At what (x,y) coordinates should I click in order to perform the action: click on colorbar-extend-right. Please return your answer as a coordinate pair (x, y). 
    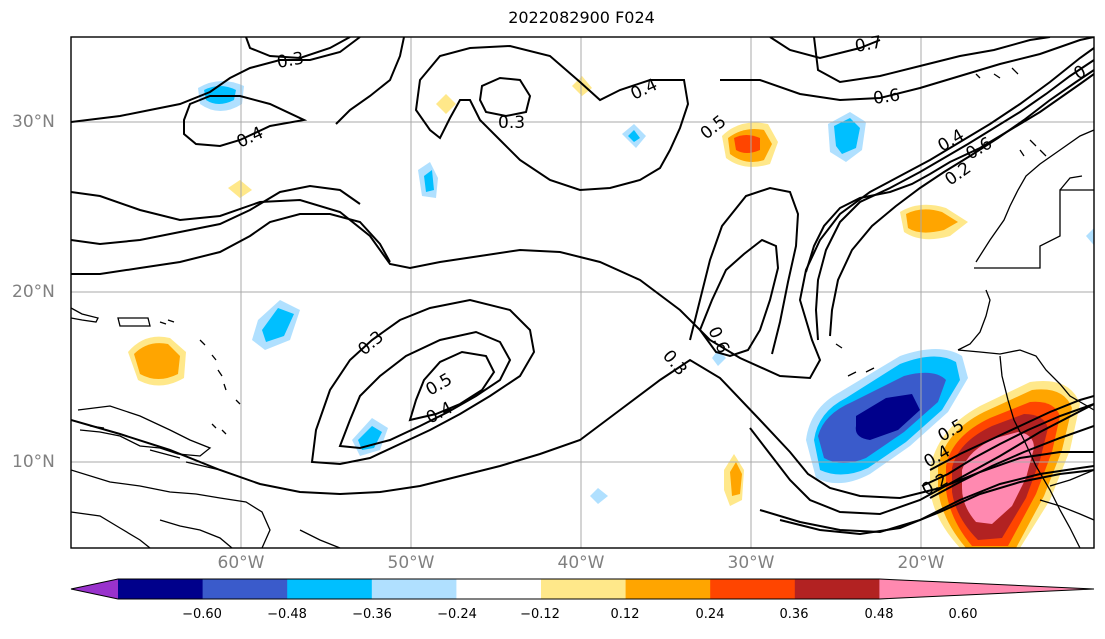
    Looking at the image, I should click on (986, 589).